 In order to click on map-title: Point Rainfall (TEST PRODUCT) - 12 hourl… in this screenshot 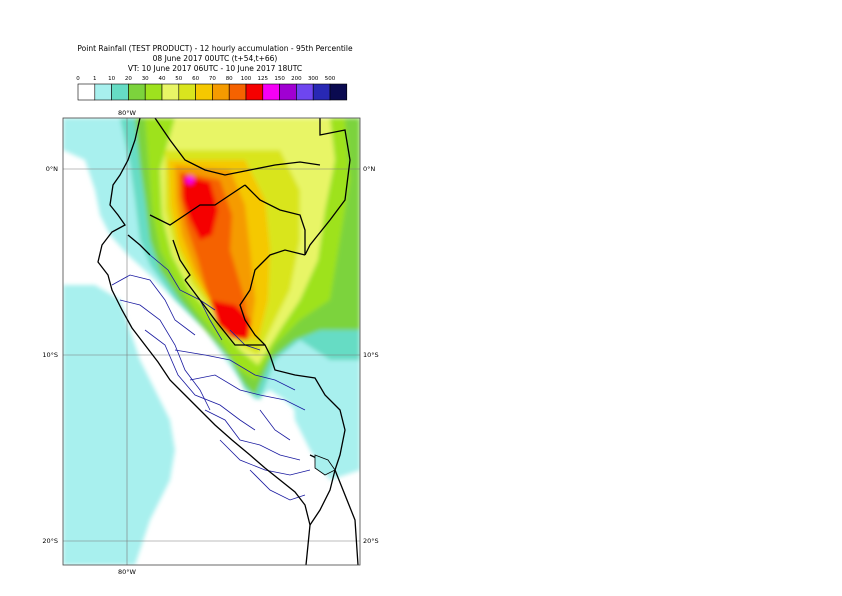, I will do `click(215, 48)`.